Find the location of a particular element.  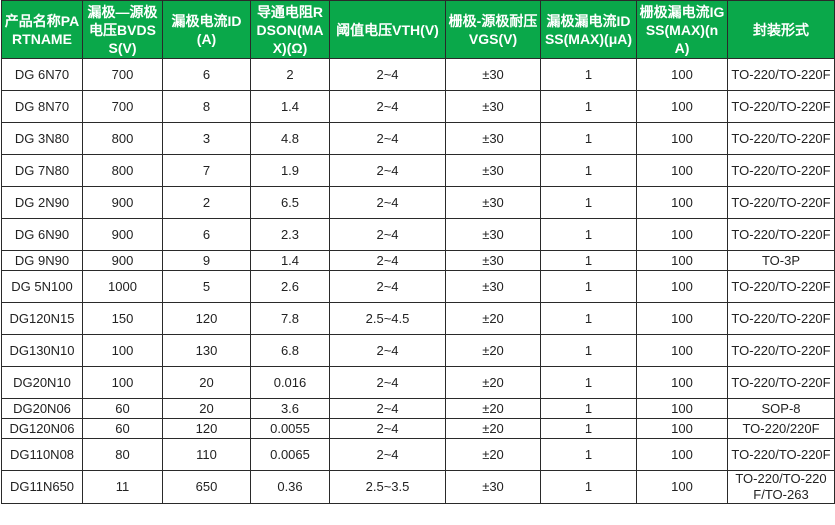

table-cell: DG 6N90 is located at coordinates (42, 234).